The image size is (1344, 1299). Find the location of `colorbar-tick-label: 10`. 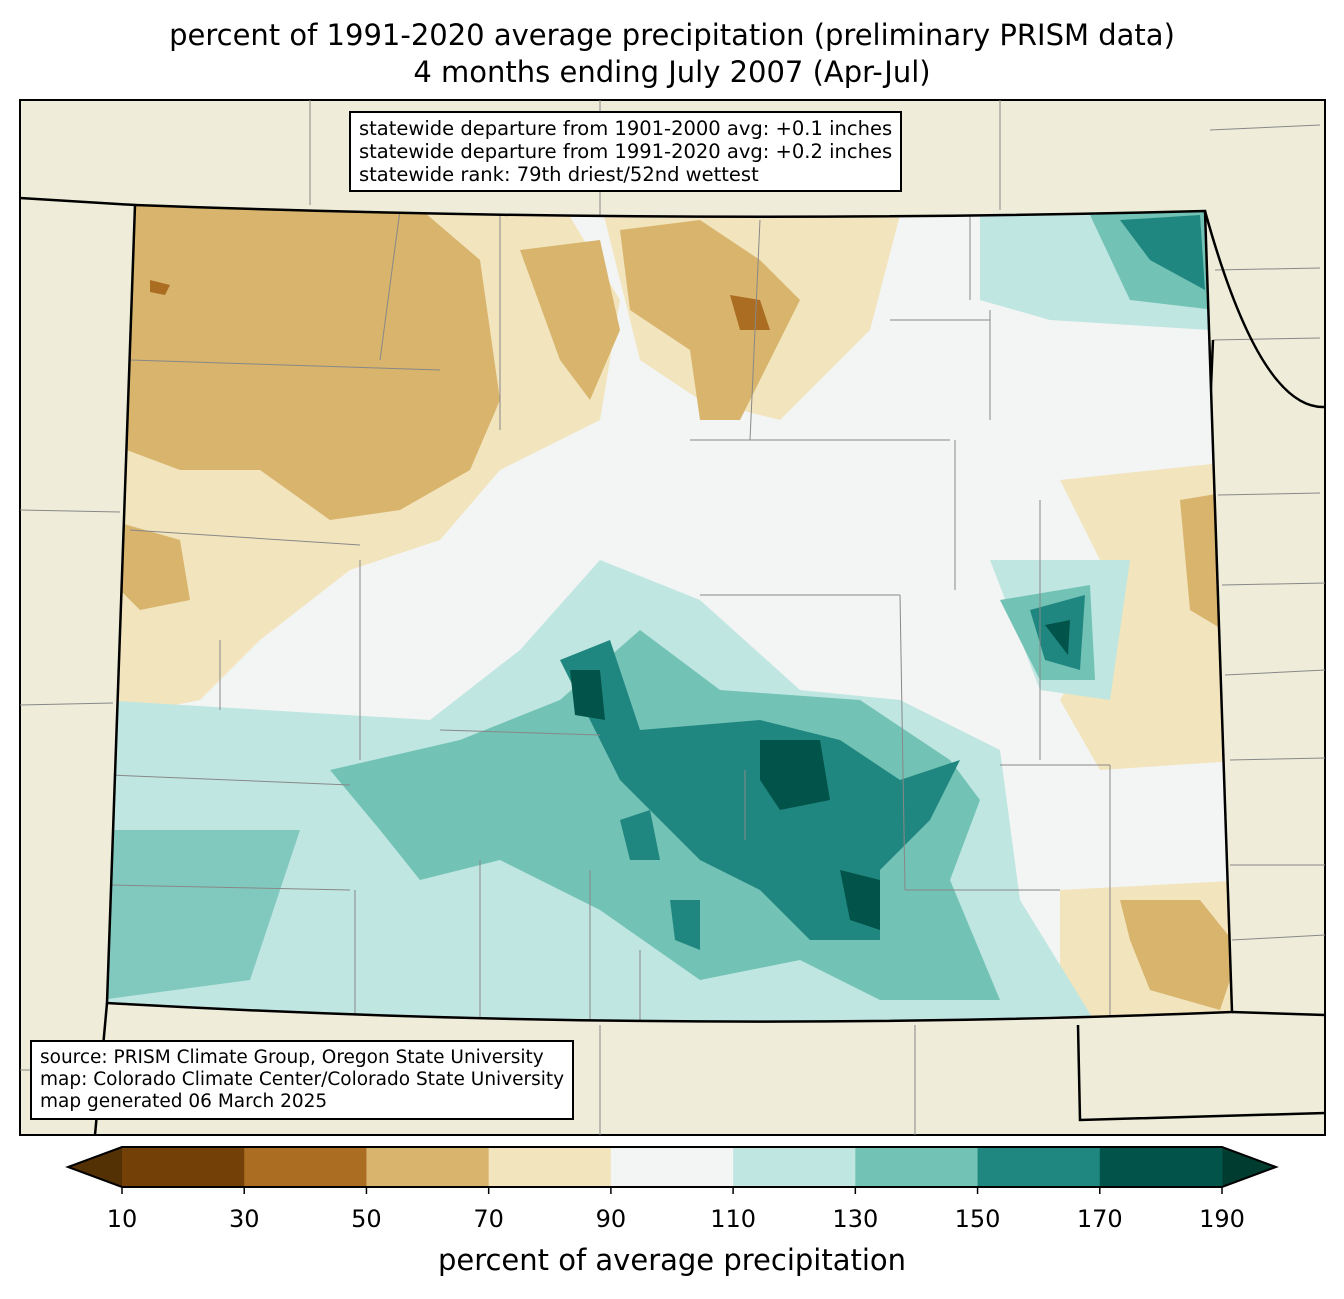

colorbar-tick-label: 10 is located at coordinates (122, 1219).